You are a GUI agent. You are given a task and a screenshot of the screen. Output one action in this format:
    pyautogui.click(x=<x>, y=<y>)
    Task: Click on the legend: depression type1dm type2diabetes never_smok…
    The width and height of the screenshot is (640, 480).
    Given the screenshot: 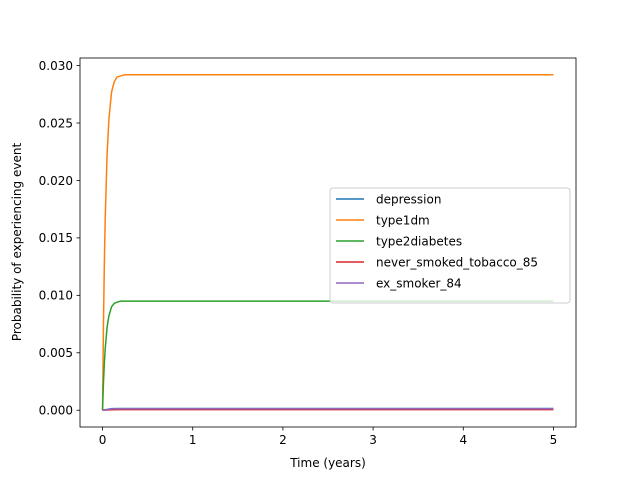 What is the action you would take?
    pyautogui.click(x=450, y=245)
    